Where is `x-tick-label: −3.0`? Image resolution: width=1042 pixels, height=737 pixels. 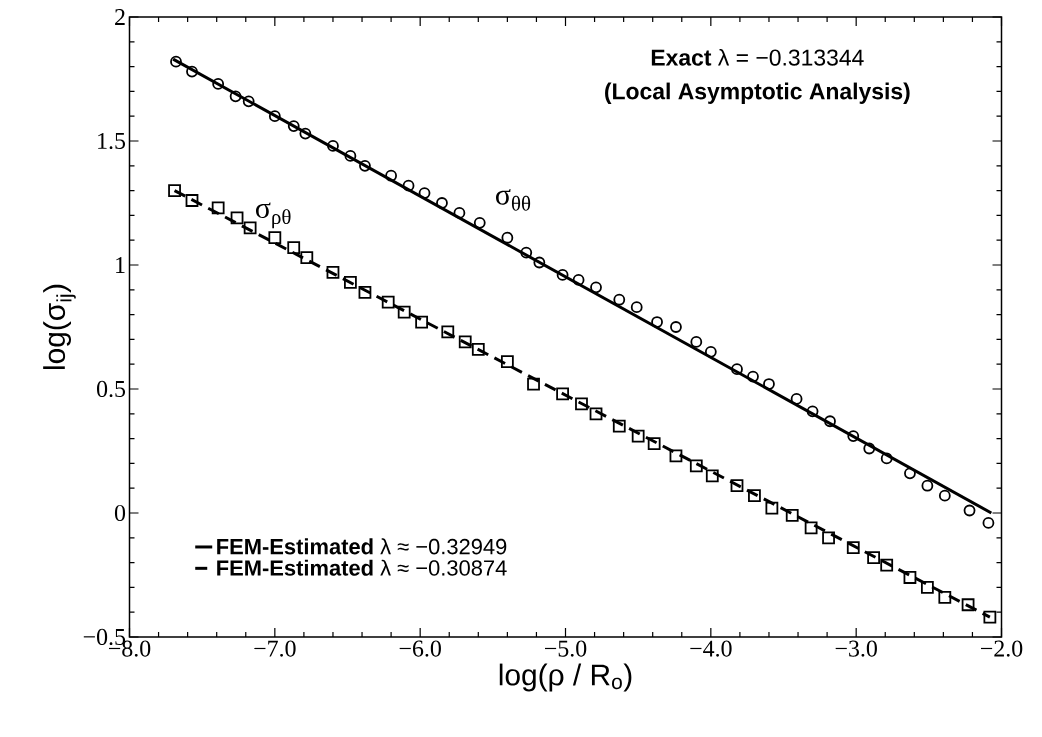
x-tick-label: −3.0 is located at coordinates (856, 648).